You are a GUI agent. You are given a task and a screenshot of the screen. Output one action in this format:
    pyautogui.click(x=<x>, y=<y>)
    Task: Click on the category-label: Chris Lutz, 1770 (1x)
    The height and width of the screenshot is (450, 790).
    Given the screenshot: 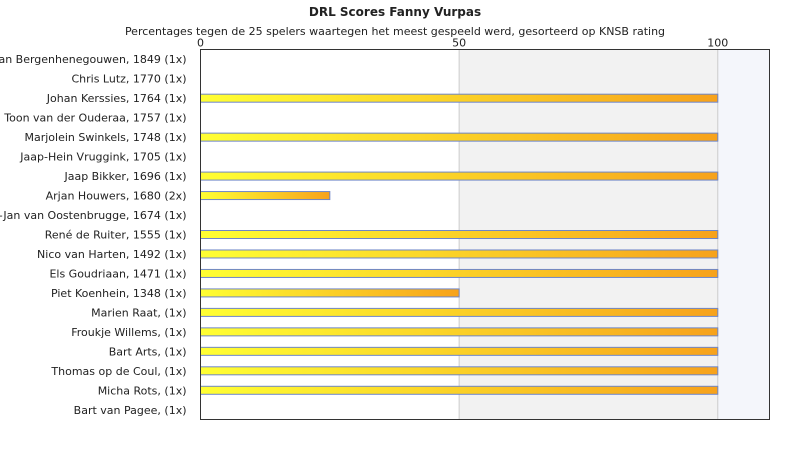 What is the action you would take?
    pyautogui.click(x=128, y=79)
    